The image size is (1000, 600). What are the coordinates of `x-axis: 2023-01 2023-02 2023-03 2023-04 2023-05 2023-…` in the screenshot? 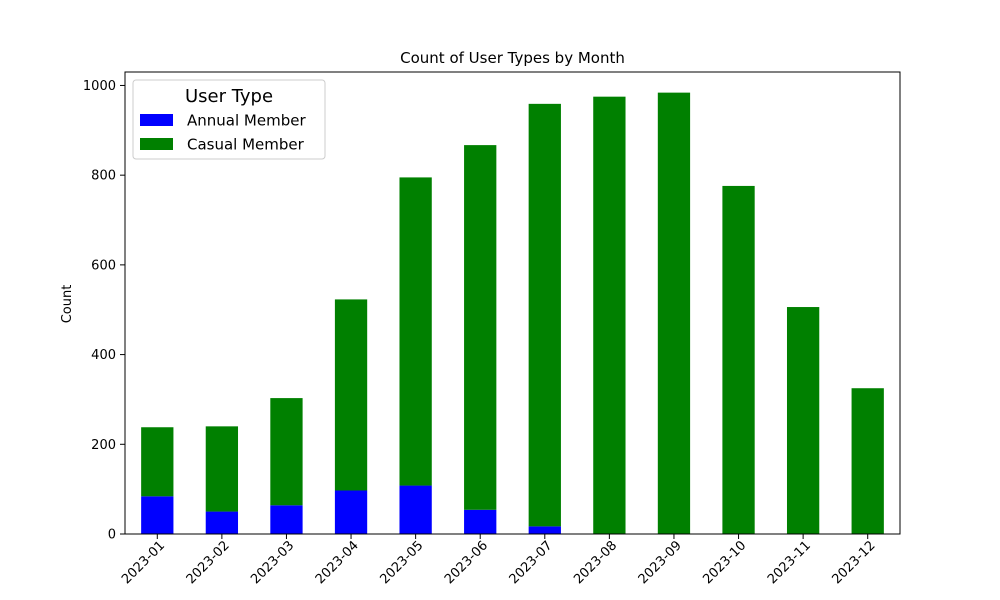 It's located at (499, 560).